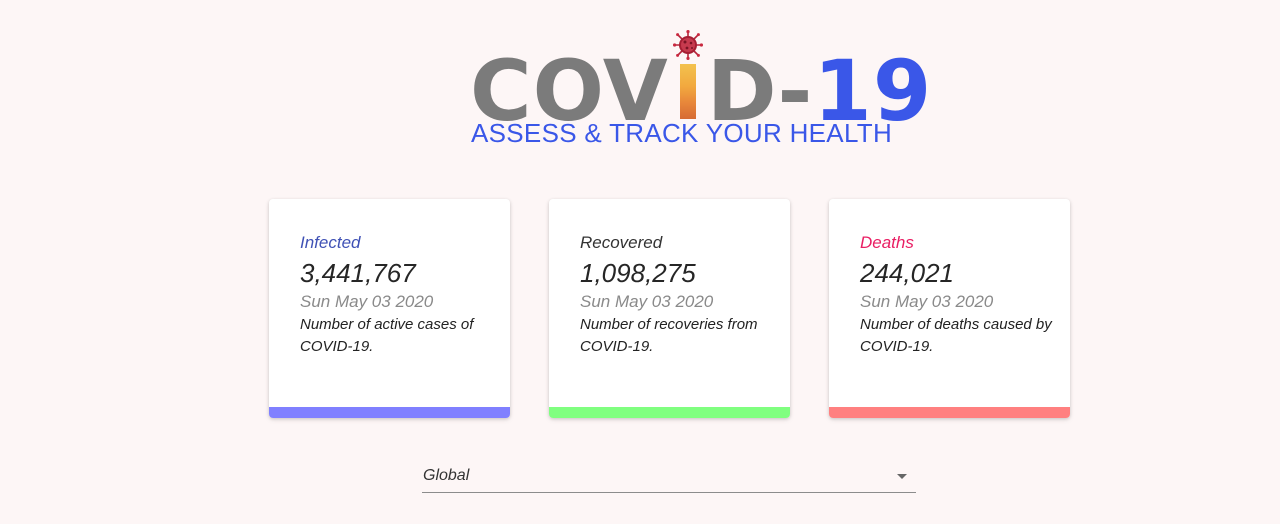 This screenshot has width=1280, height=524. What do you see at coordinates (902, 476) in the screenshot?
I see `arrow-drop-down-icon` at bounding box center [902, 476].